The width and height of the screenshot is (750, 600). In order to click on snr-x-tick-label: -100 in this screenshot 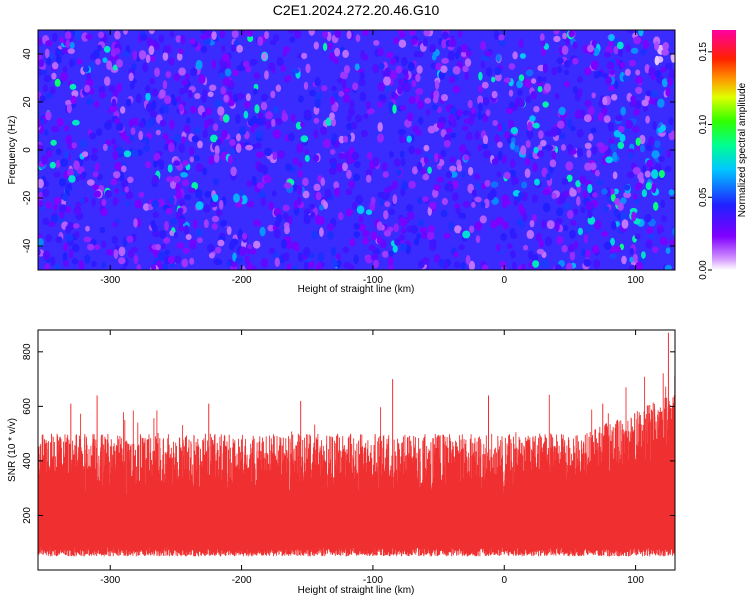, I will do `click(373, 580)`.